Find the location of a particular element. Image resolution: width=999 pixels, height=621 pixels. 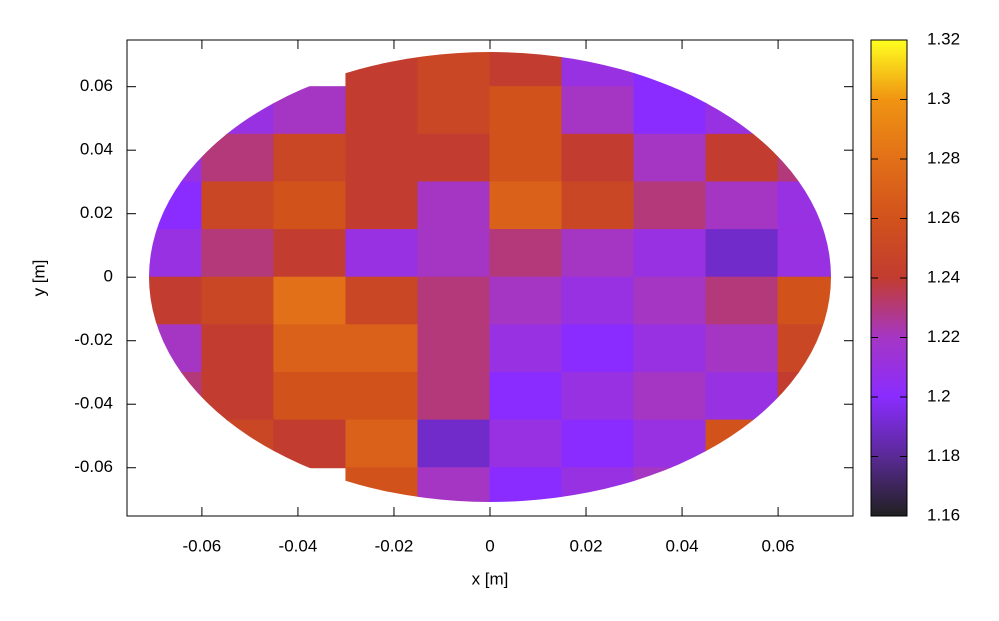

y-tick-label: -0.06 is located at coordinates (93, 466).